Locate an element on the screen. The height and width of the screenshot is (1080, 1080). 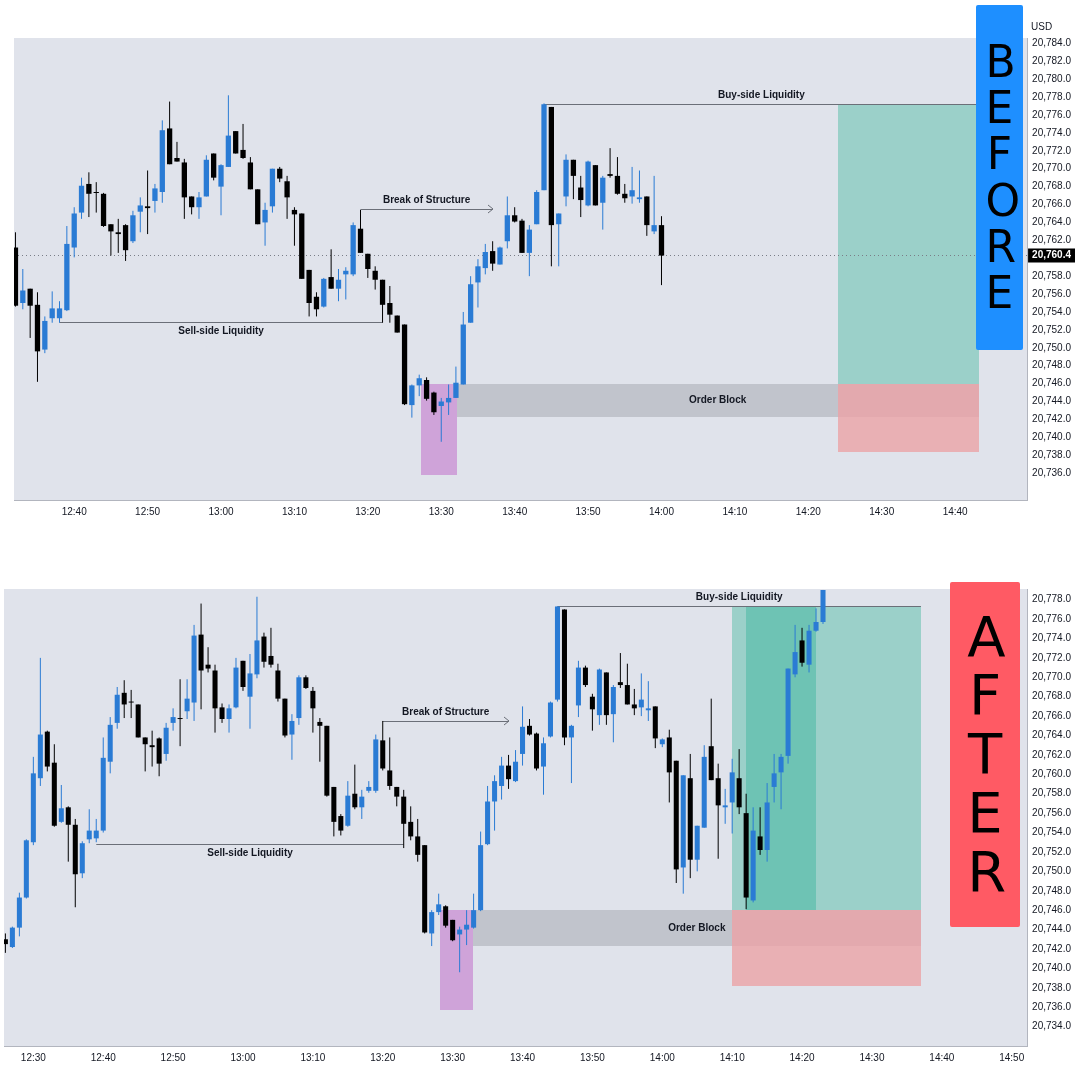
x-tick-label: 13:40 is located at coordinates (523, 1057).